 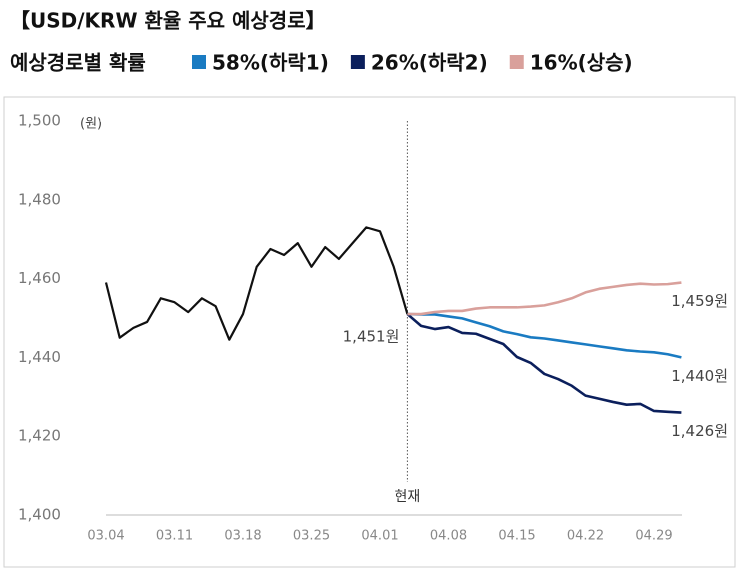 What do you see at coordinates (39, 436) in the screenshot?
I see `y-tick-label: 1,420` at bounding box center [39, 436].